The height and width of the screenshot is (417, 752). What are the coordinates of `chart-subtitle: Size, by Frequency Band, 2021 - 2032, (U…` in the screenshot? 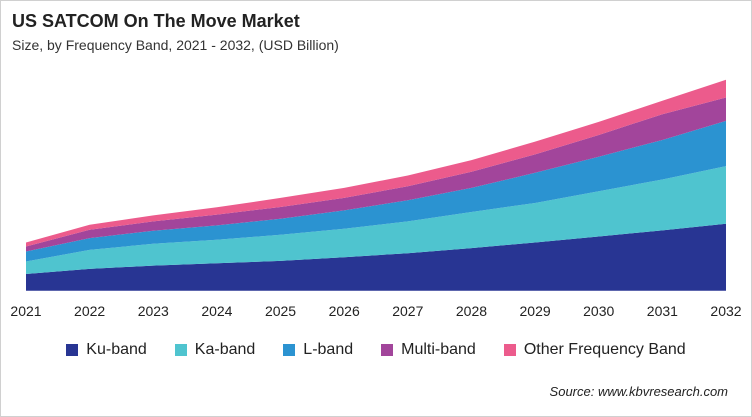 It's located at (175, 45).